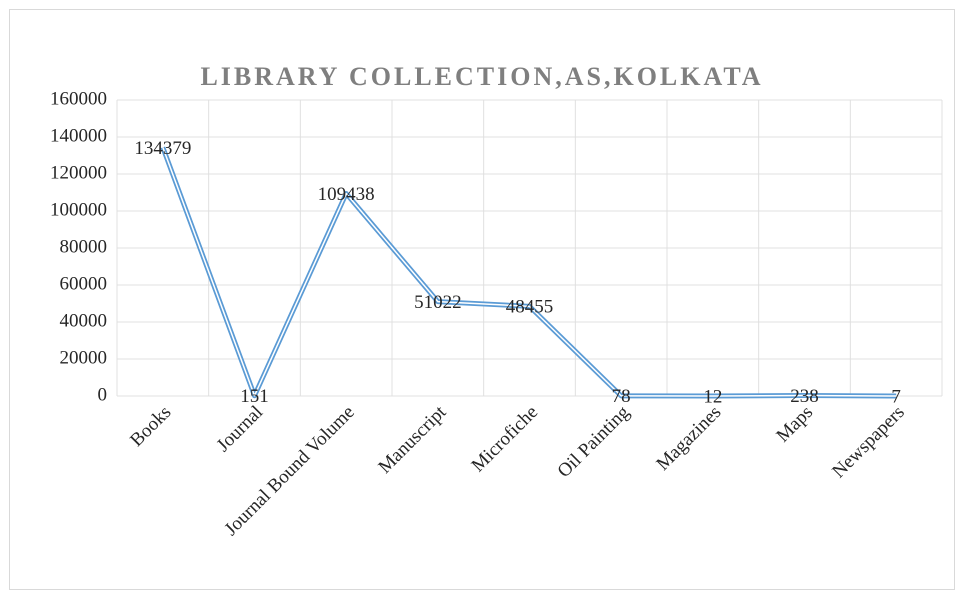 This screenshot has height=596, width=961. Describe the element at coordinates (621, 396) in the screenshot. I see `data-label: 78` at that location.